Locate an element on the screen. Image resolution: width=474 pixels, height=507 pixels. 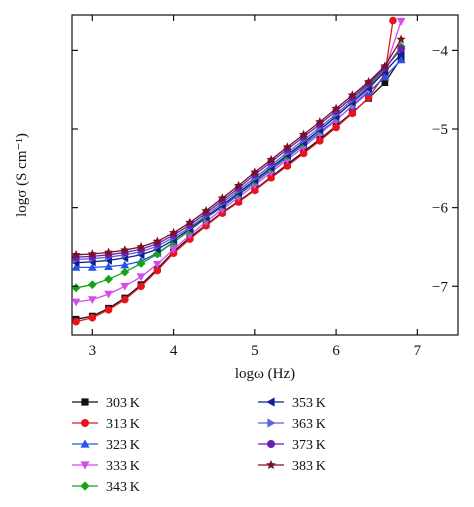
legend-label: 373 K is located at coordinates (309, 445).